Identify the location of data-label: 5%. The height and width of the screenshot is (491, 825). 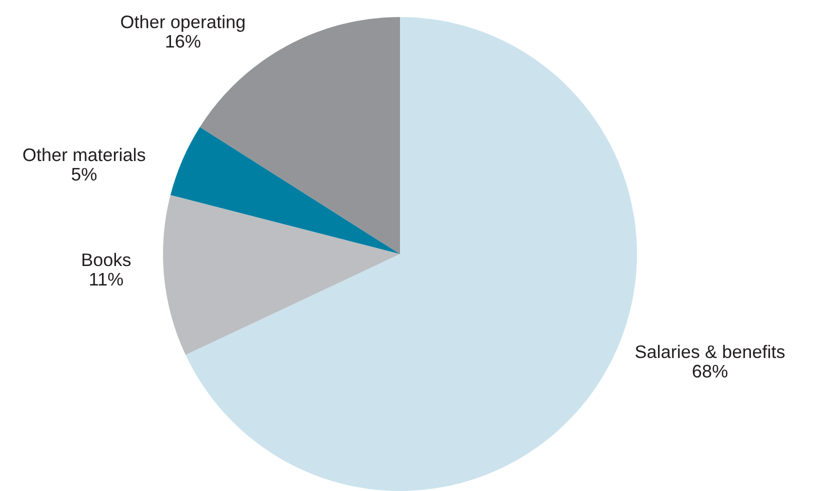
(84, 174).